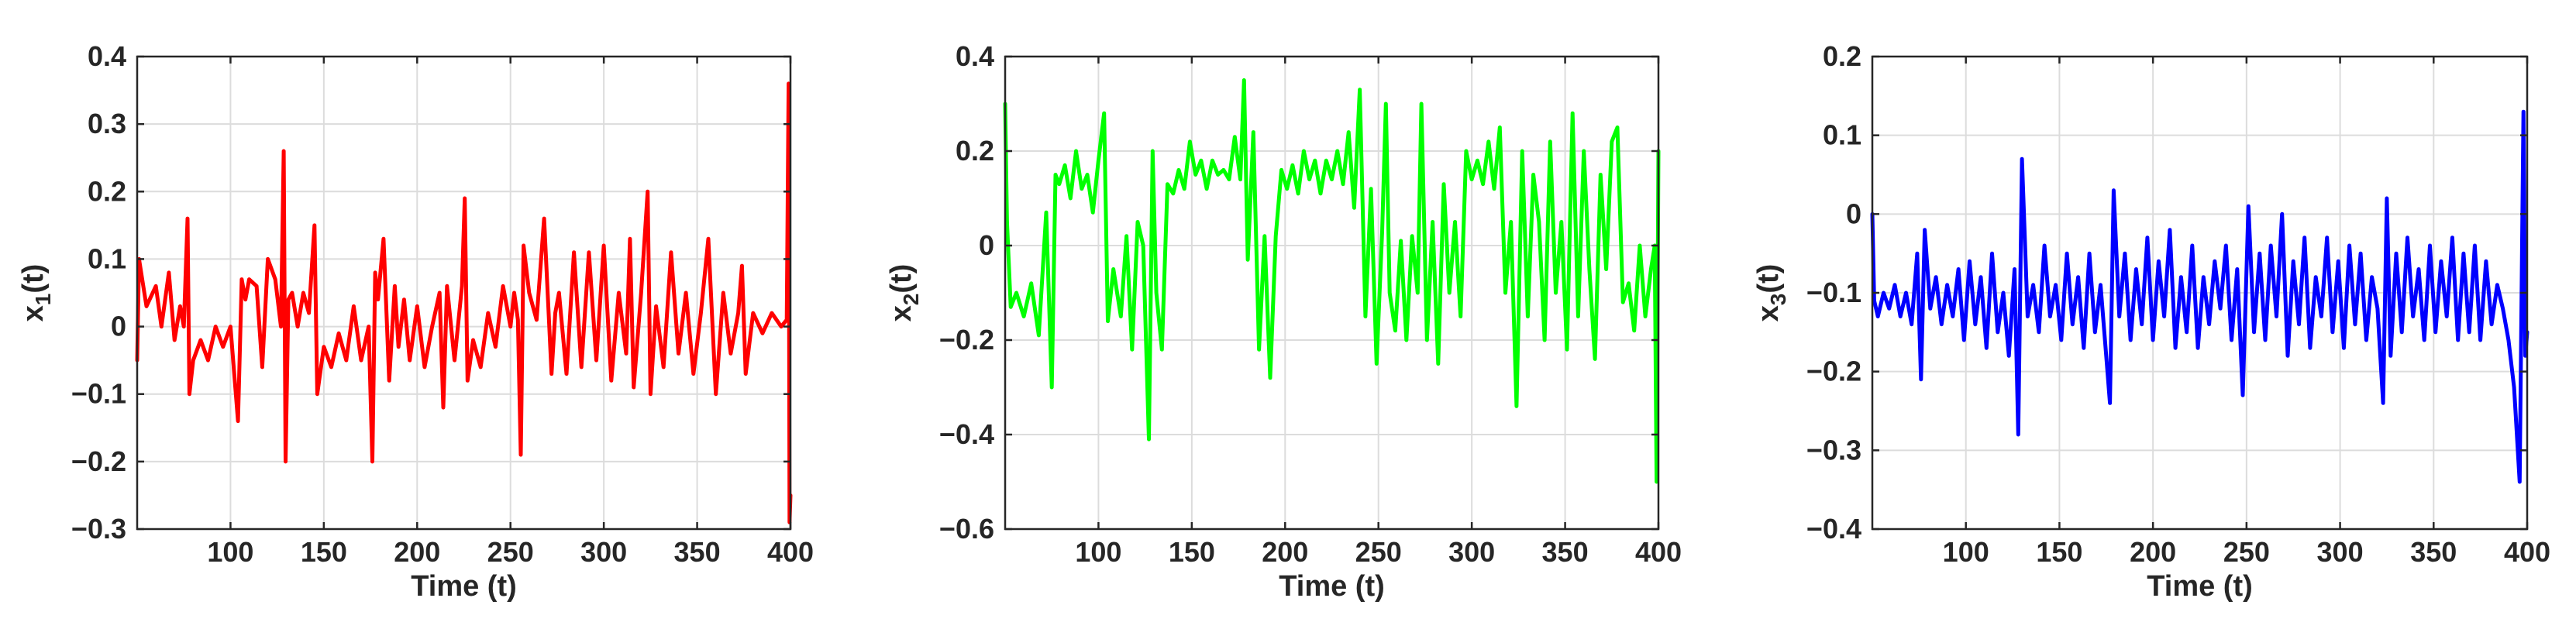 This screenshot has width=2576, height=629. I want to click on y-tick-label: −0.6, so click(966, 529).